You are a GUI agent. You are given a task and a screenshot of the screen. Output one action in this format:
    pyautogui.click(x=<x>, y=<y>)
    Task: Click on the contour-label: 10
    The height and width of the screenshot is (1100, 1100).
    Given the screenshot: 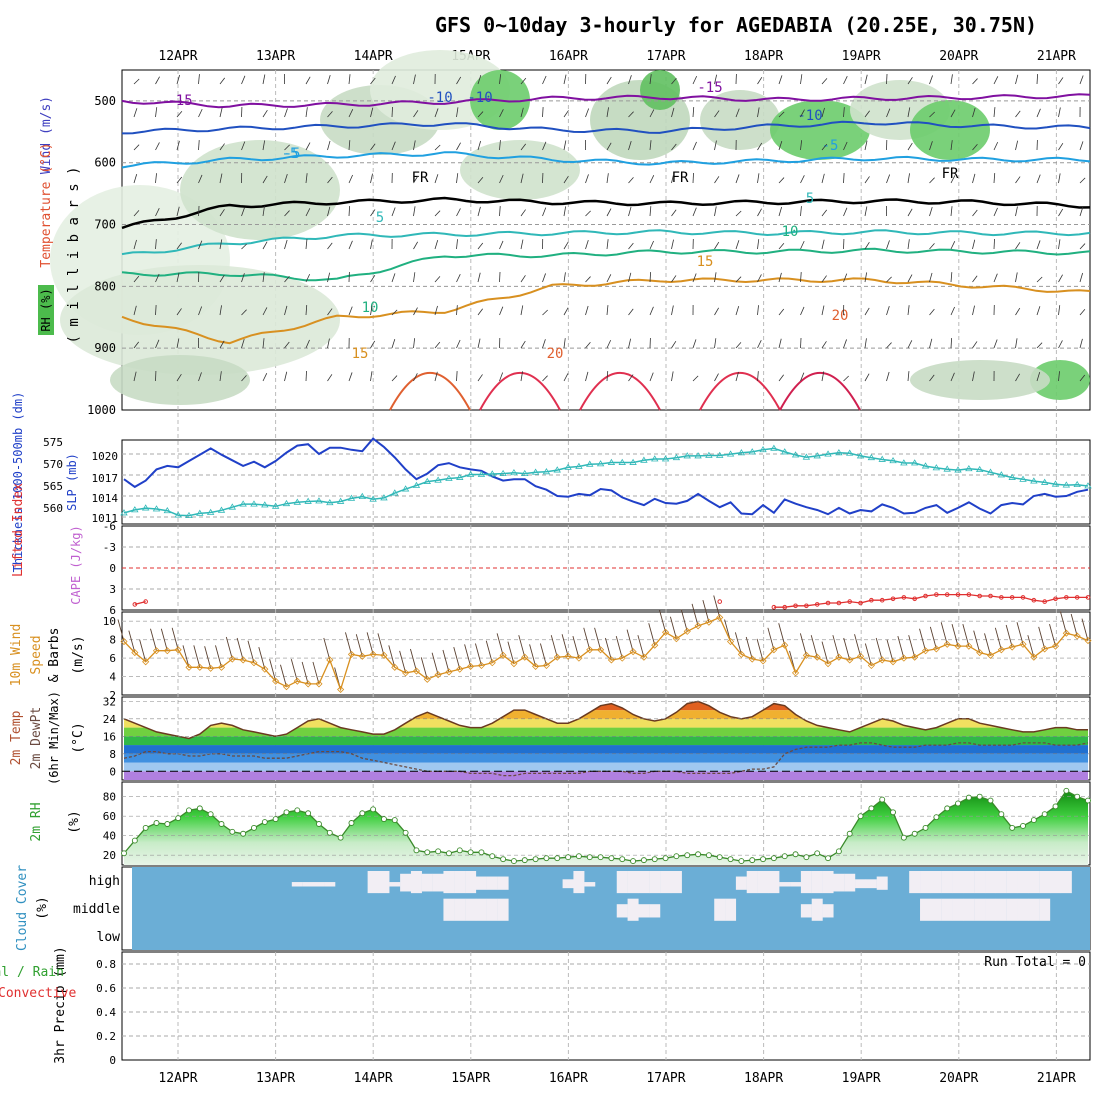 What is the action you would take?
    pyautogui.click(x=370, y=308)
    